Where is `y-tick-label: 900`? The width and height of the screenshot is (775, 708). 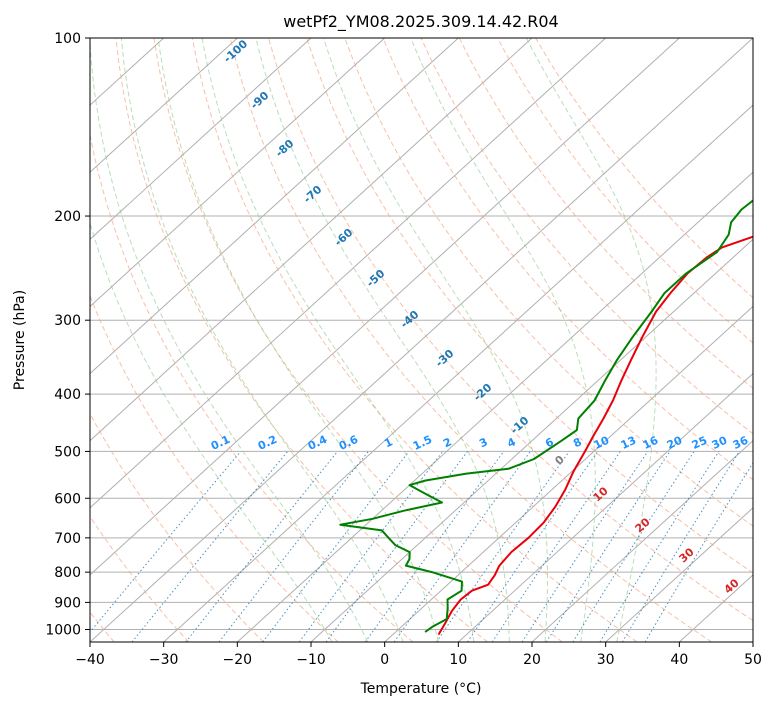 y-tick-label: 900 is located at coordinates (67, 603).